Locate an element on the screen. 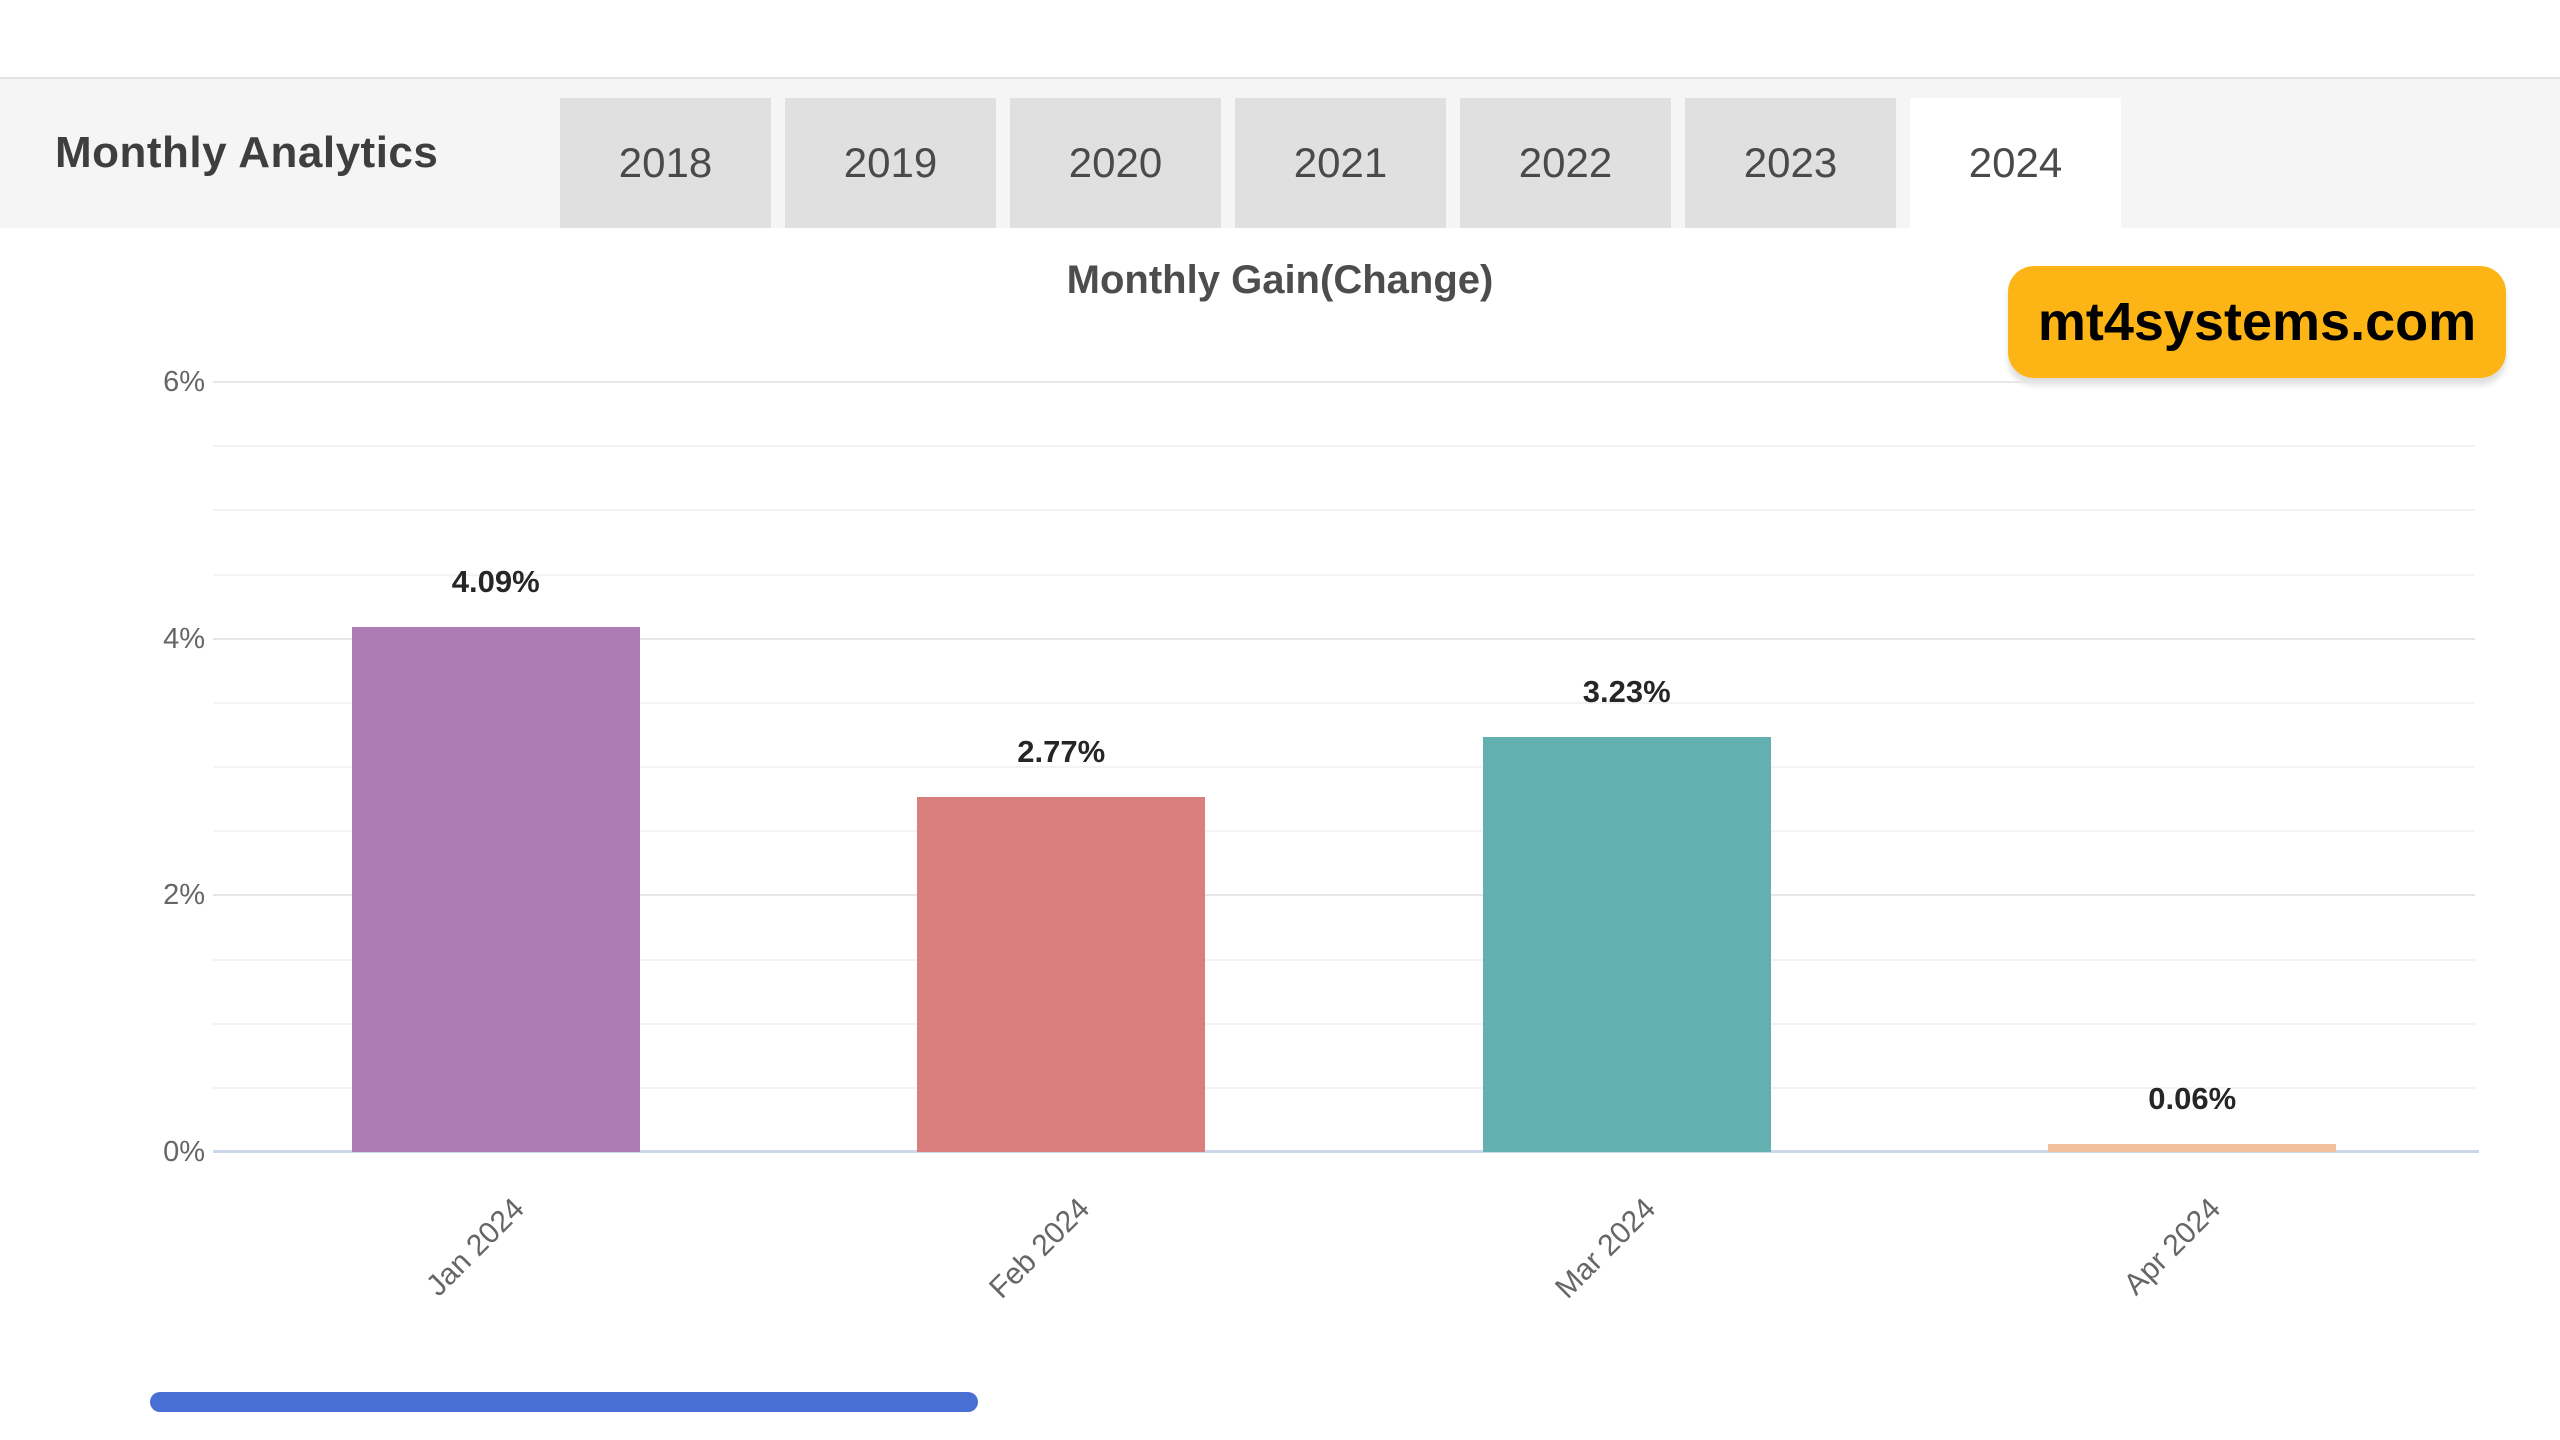 The height and width of the screenshot is (1440, 2560). bar-feb-2024 is located at coordinates (1061, 974).